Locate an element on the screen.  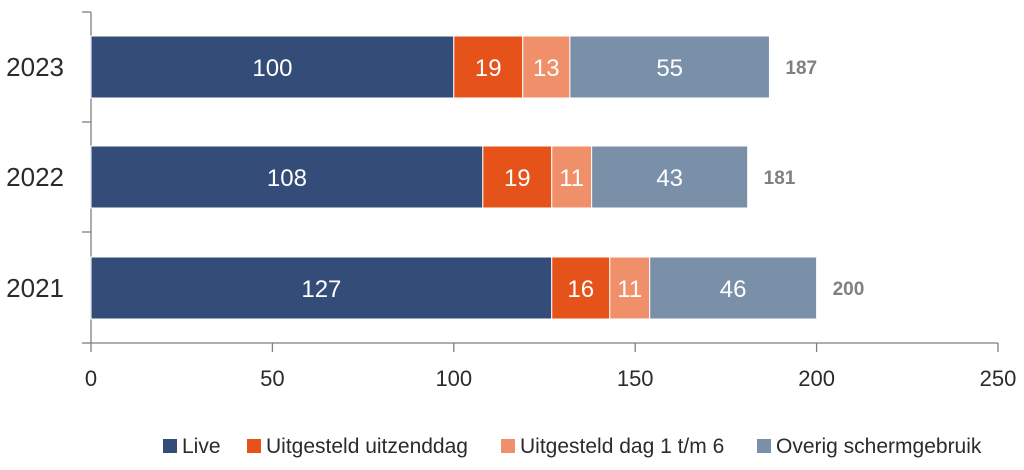
data-label-2022-3: 11 is located at coordinates (571, 178).